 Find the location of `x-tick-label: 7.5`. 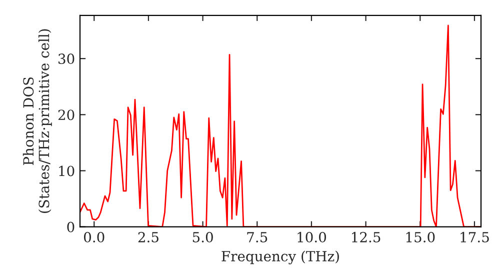

x-tick-label: 7.5 is located at coordinates (257, 237).